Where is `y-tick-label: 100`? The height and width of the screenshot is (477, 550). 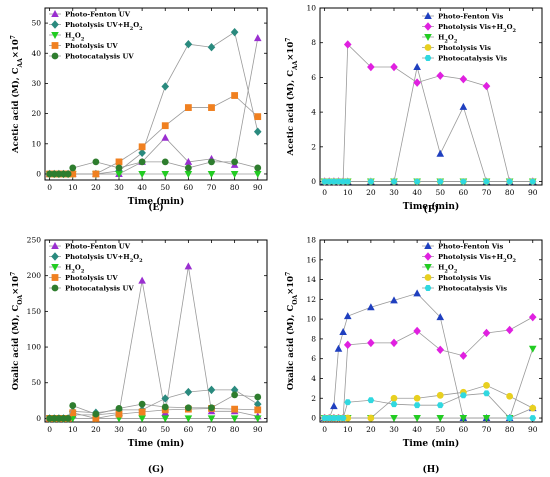
y-tick-label: 100 is located at coordinates (34, 347).